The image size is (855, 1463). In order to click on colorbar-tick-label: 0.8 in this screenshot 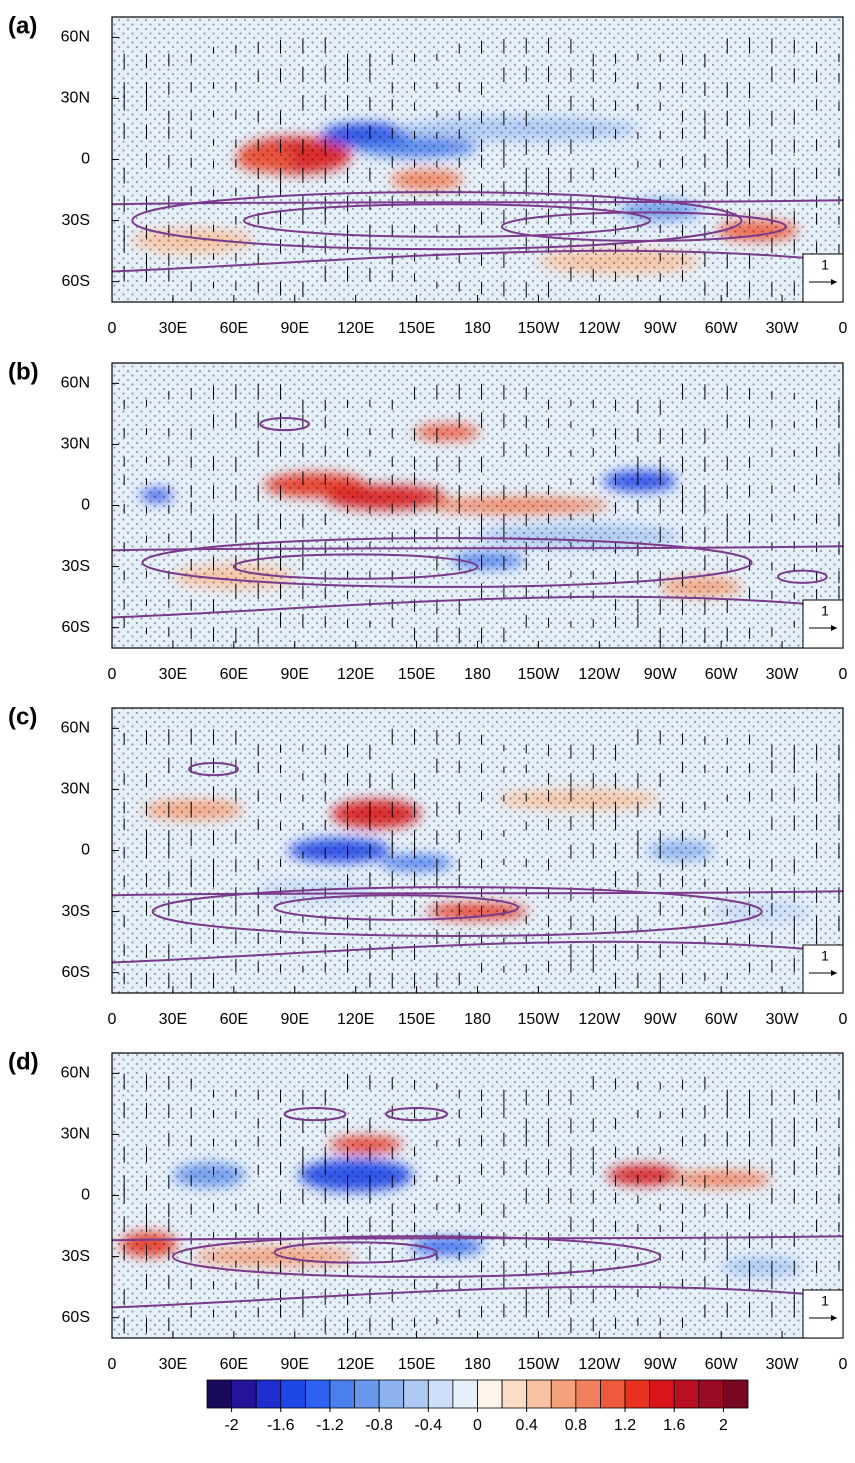, I will do `click(576, 1425)`.